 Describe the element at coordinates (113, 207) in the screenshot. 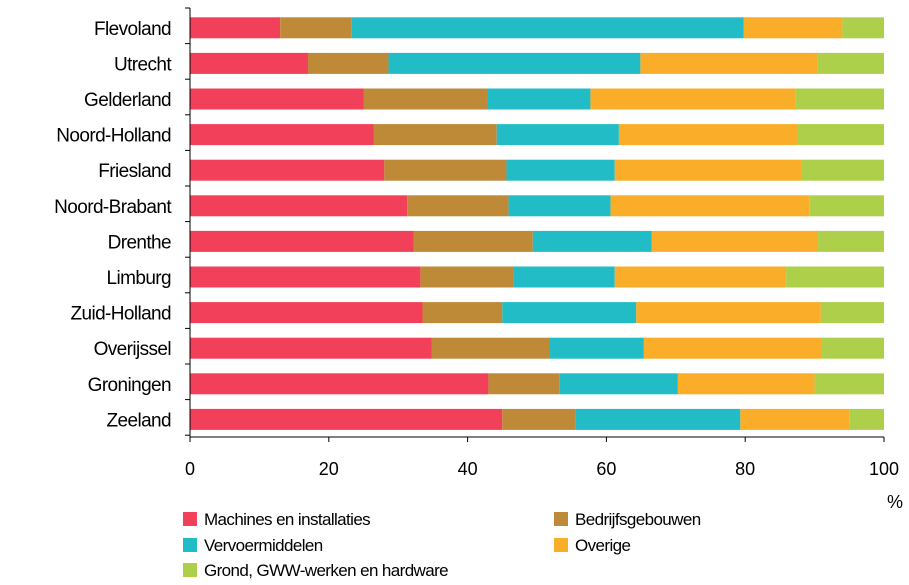

I see `category-label: Noord-Brabant` at that location.